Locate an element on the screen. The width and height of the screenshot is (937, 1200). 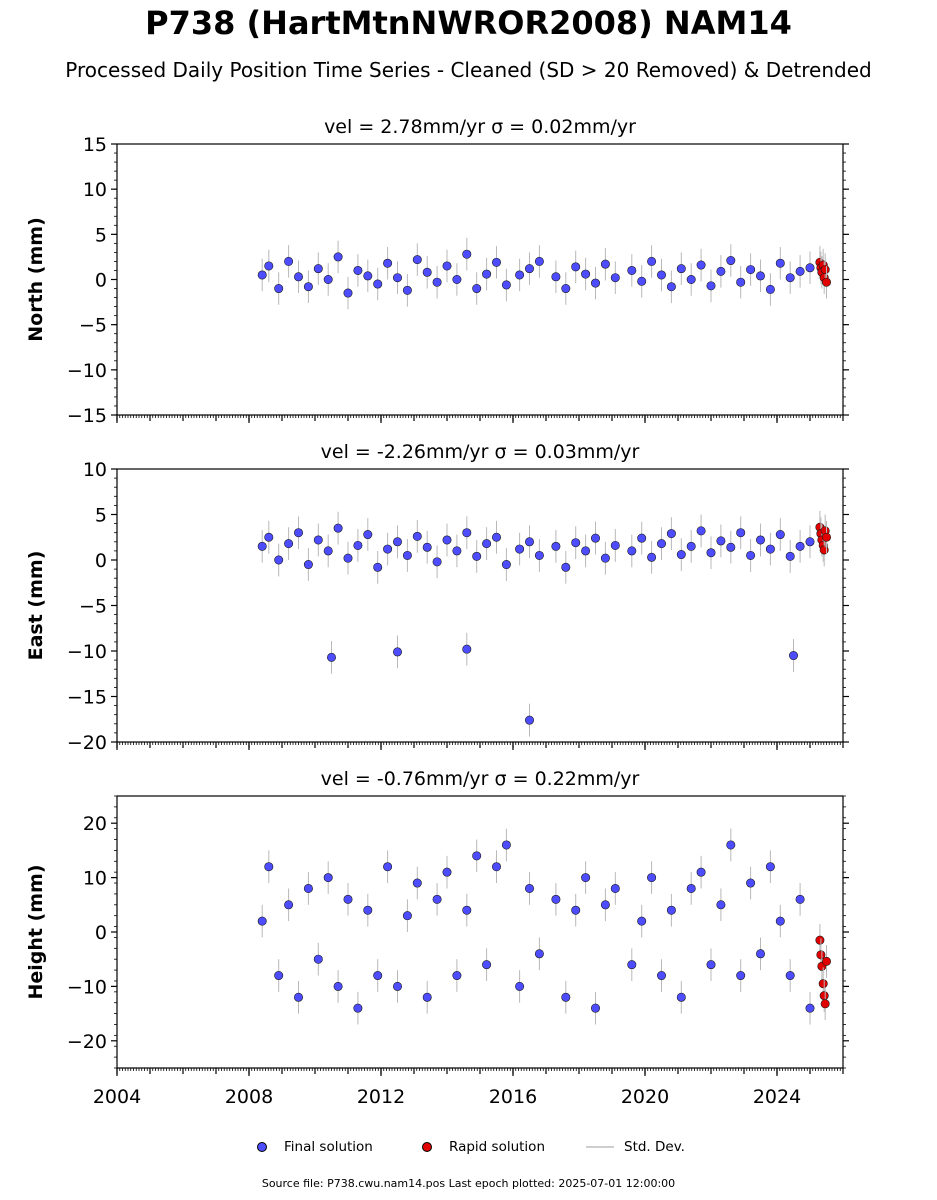
y-tick-label: −5 is located at coordinates (93, 326).